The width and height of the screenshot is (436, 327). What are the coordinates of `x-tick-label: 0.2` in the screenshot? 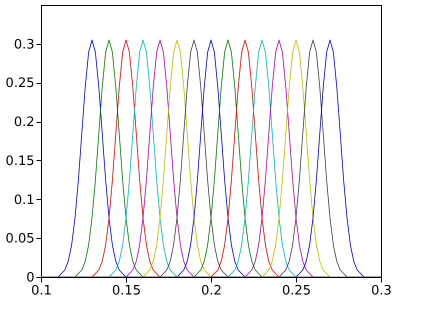 It's located at (211, 291).